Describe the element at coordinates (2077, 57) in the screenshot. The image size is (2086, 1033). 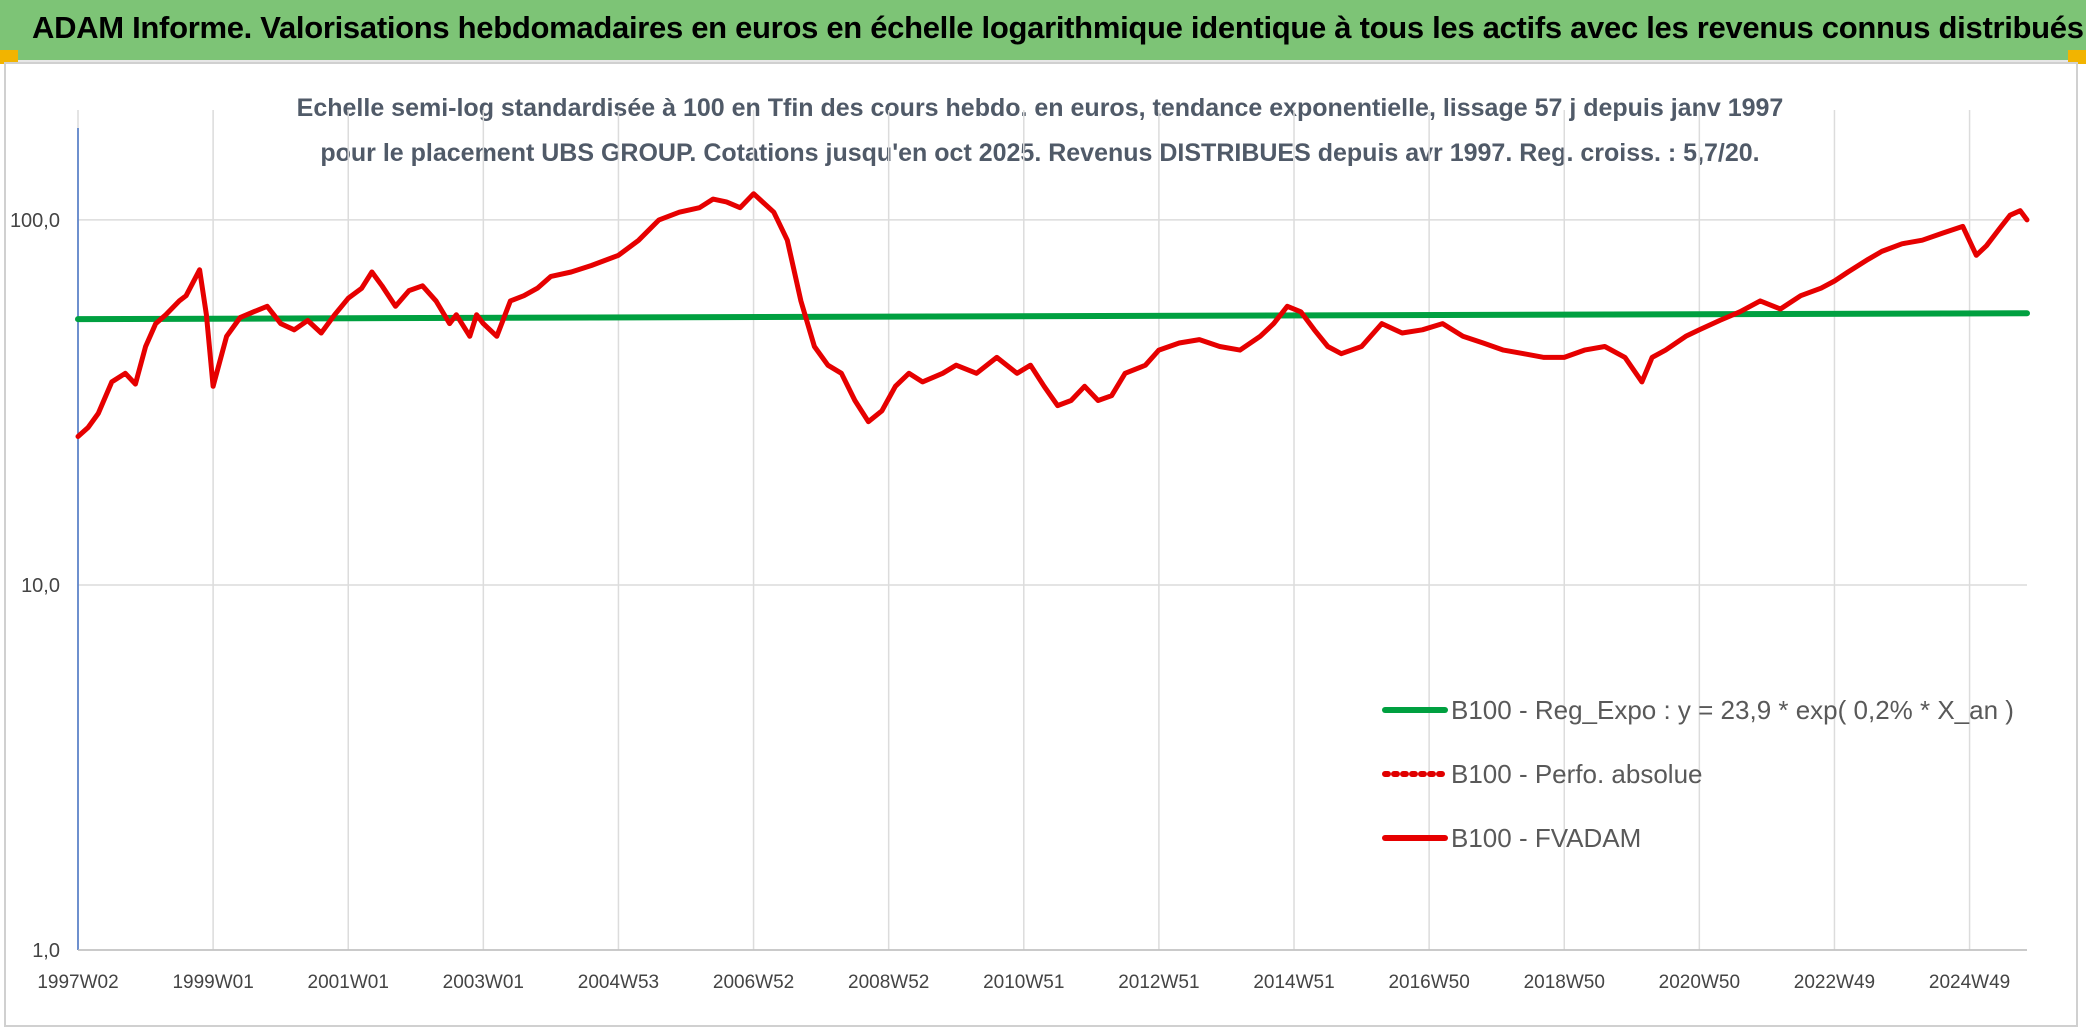
I see `corner-marker-right` at that location.